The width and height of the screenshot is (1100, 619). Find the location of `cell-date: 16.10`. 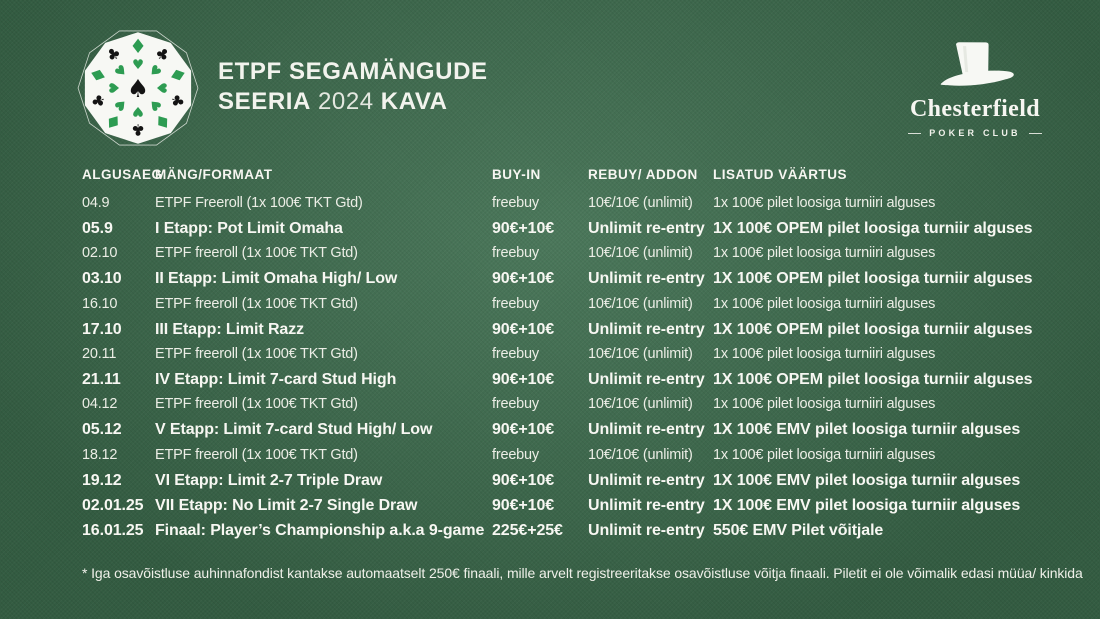

cell-date: 16.10 is located at coordinates (100, 303).